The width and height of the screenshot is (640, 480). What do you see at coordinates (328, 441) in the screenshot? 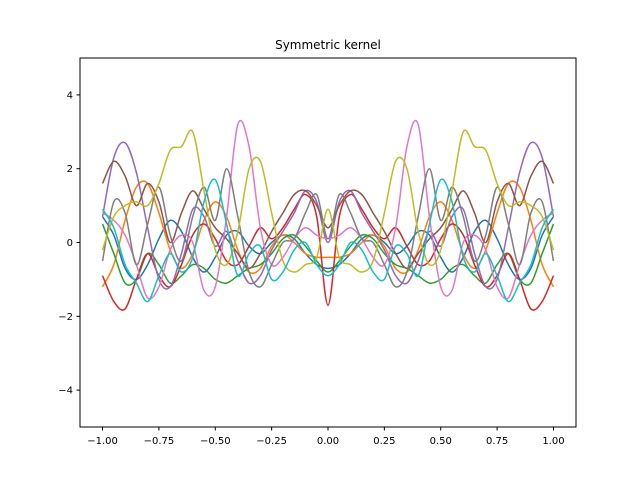
I see `x-tick-label: 0.00` at bounding box center [328, 441].